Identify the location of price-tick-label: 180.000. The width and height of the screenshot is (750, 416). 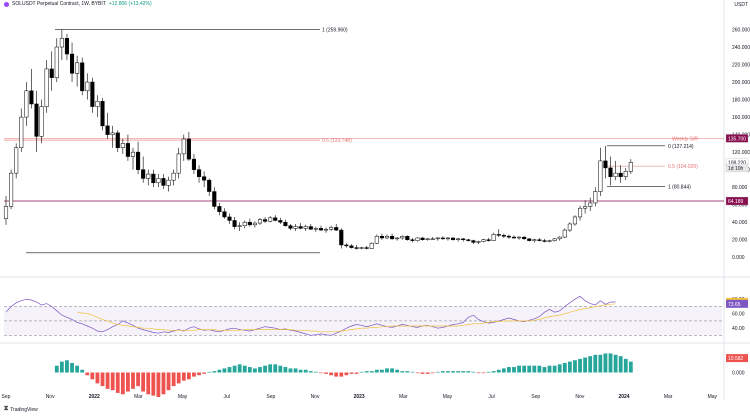
(741, 101).